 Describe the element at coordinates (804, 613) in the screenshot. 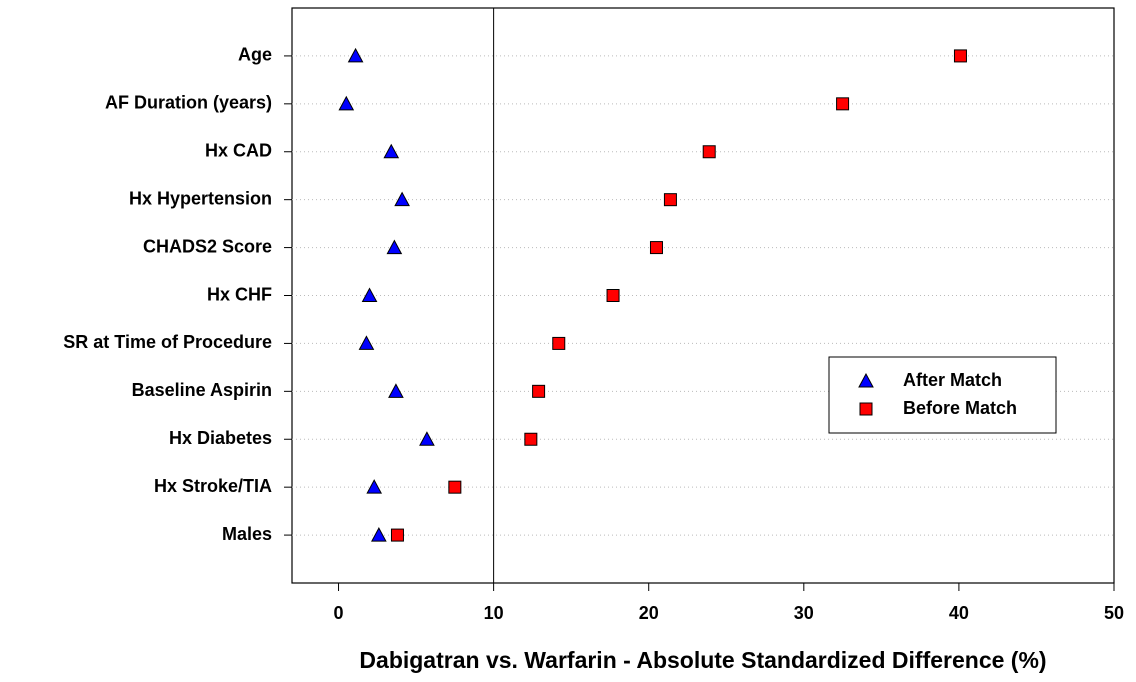

I see `x-tick-label: 30` at that location.